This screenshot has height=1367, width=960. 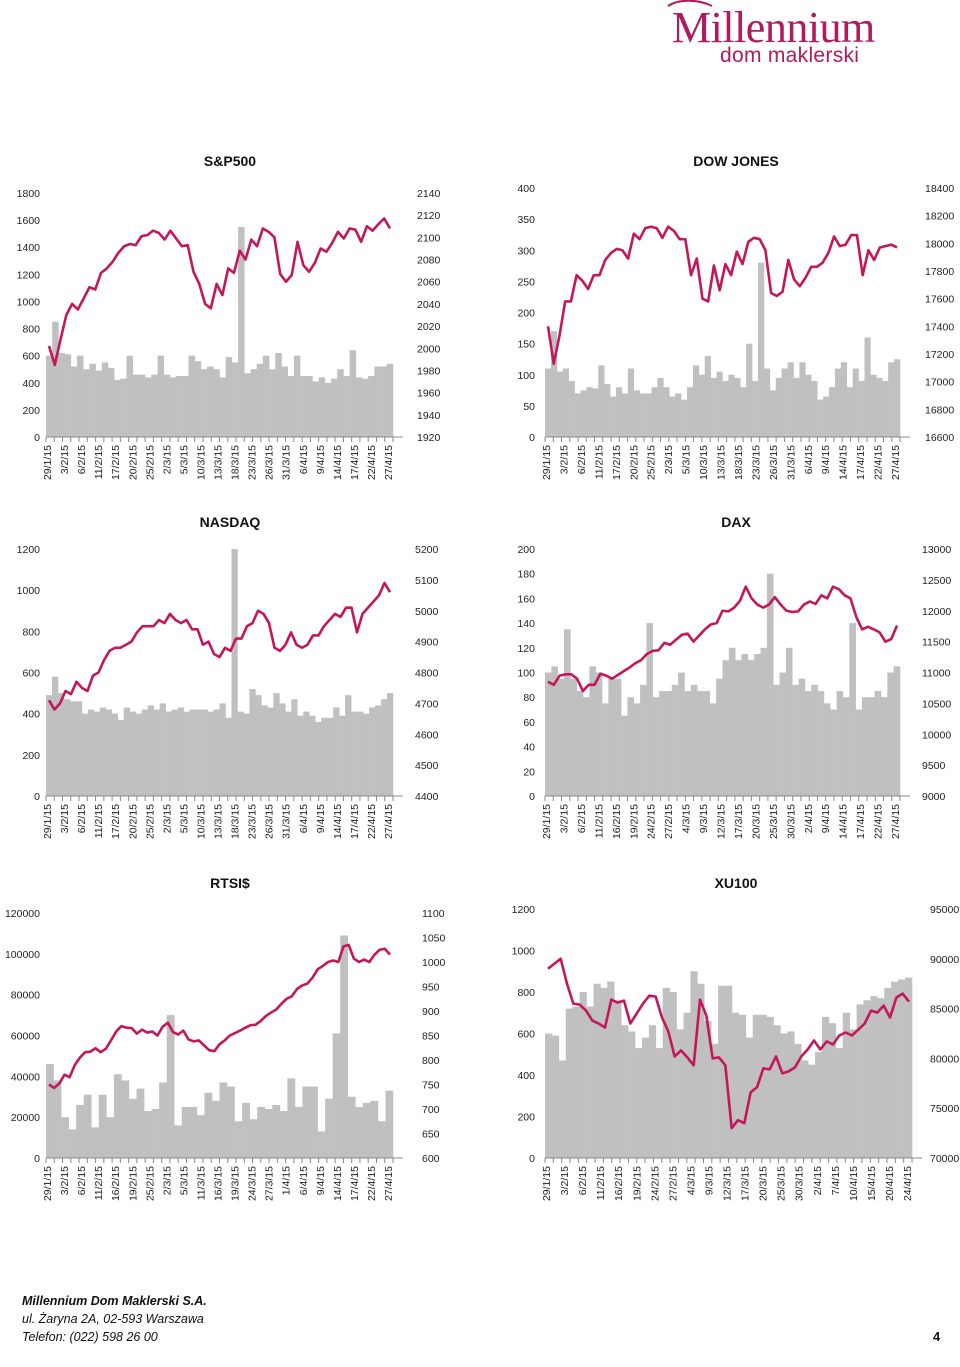 I want to click on x-axis-date-label: 3/2/15, so click(x=65, y=1180).